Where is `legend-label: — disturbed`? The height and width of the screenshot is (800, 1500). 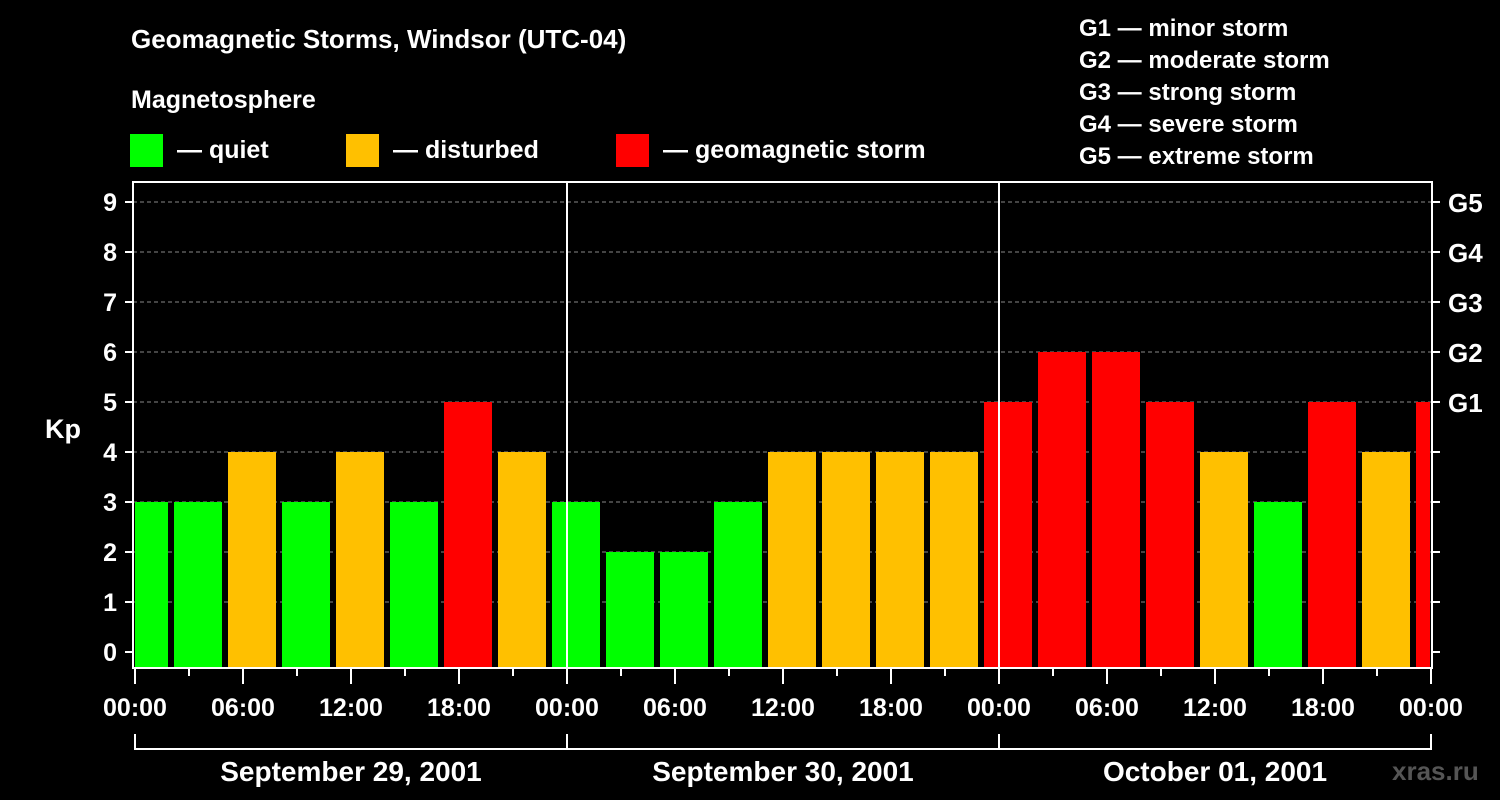 legend-label: — disturbed is located at coordinates (466, 149).